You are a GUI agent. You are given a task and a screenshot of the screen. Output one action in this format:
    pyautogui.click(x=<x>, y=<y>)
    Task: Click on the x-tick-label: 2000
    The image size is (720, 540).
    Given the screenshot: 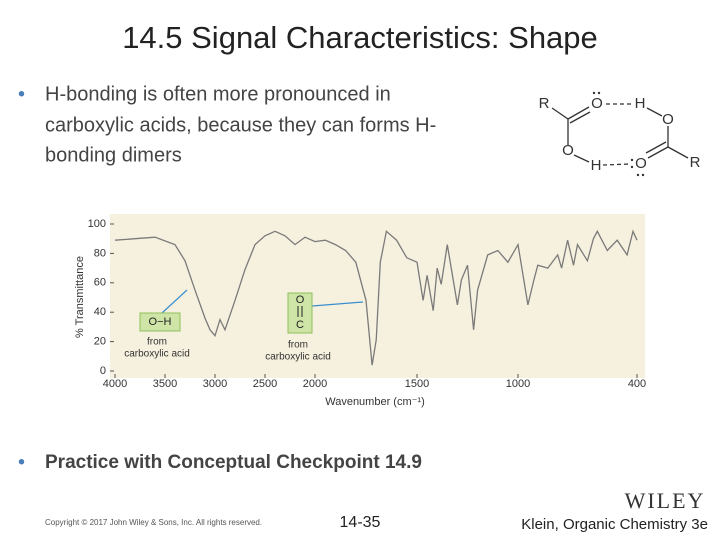 What is the action you would take?
    pyautogui.click(x=315, y=384)
    